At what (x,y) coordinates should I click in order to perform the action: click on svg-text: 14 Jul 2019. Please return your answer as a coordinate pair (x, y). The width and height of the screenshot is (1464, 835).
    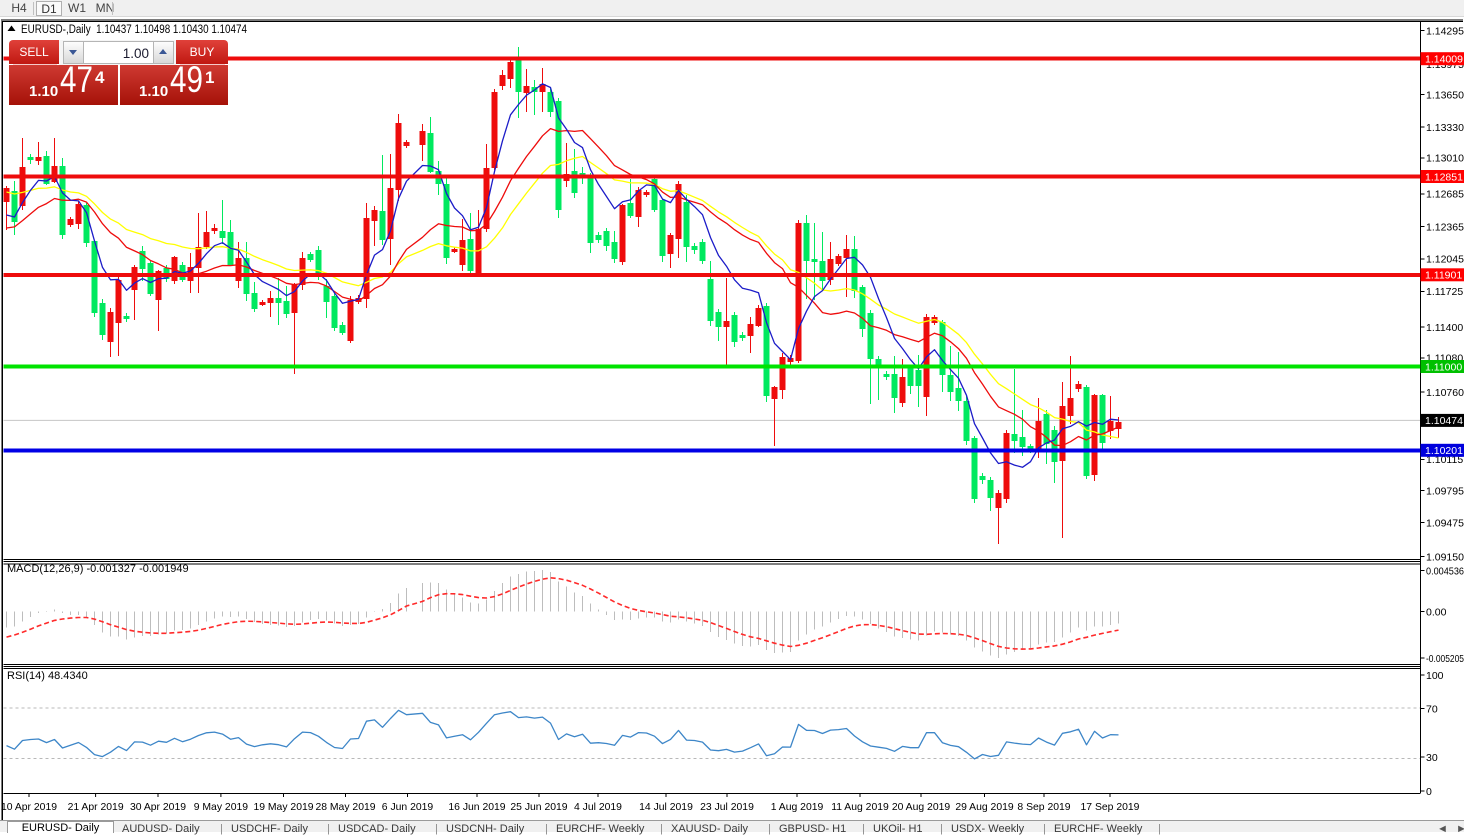
    Looking at the image, I should click on (666, 807).